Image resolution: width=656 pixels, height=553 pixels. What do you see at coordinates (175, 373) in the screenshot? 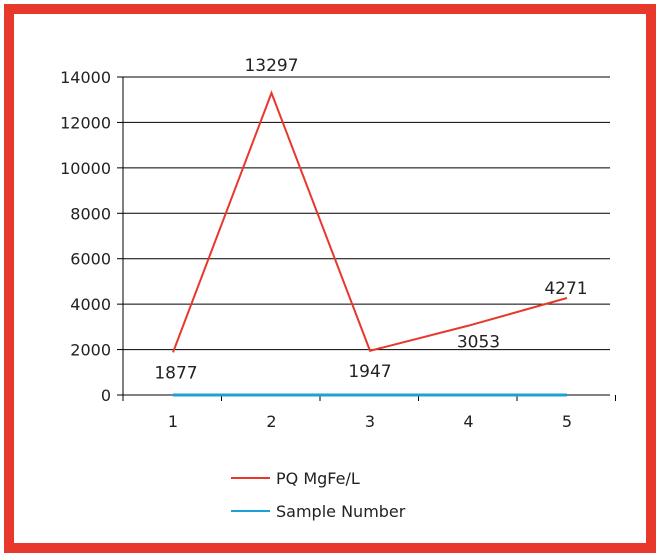
I see `data-label: 1877` at bounding box center [175, 373].